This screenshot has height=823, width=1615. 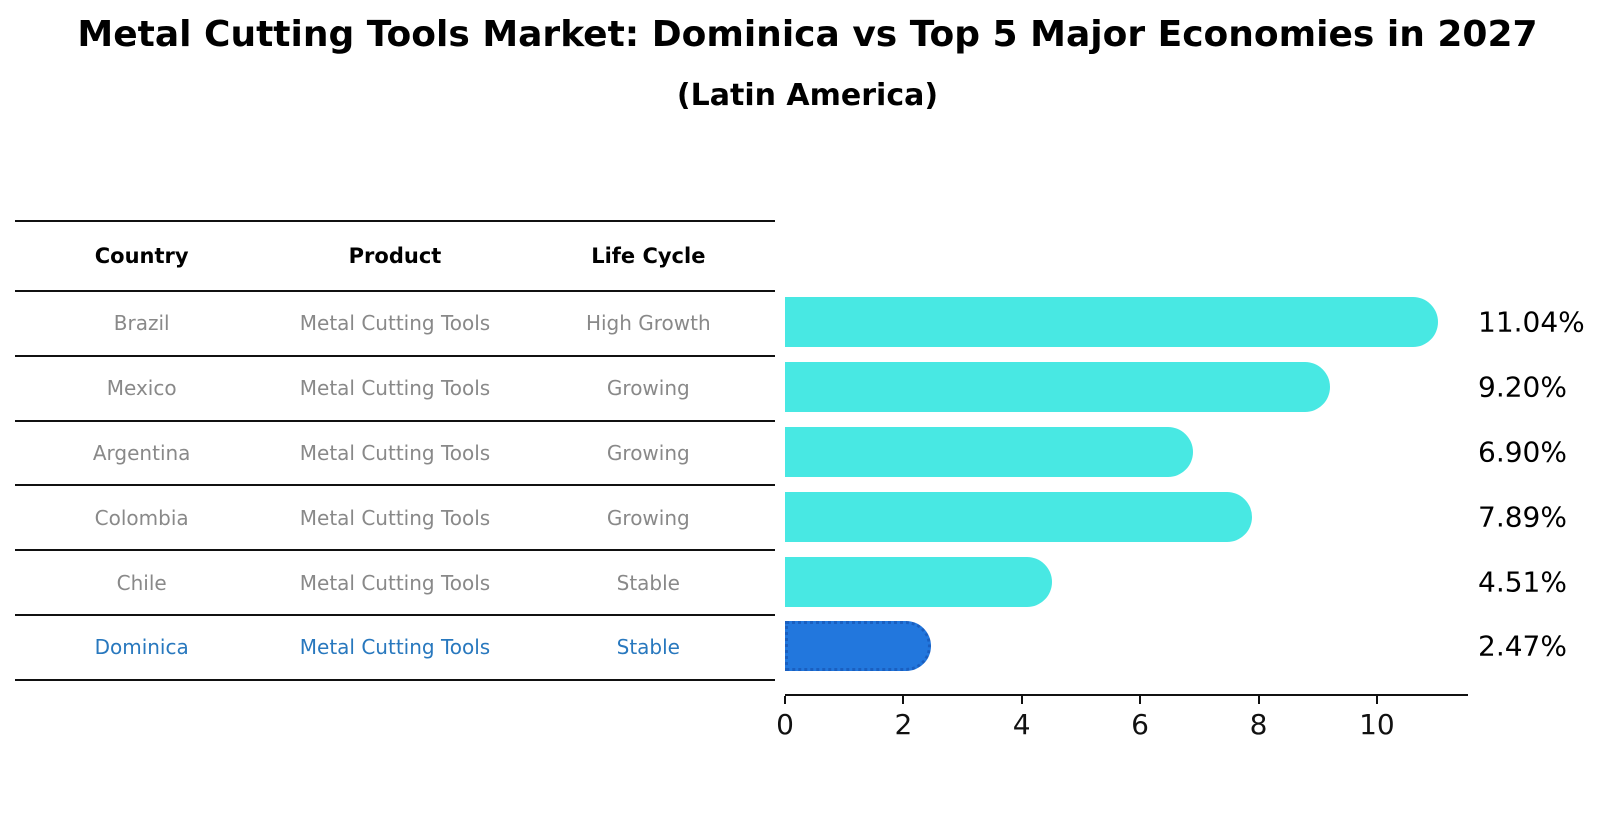 What do you see at coordinates (1021, 724) in the screenshot?
I see `x-axis-tick-label-4: 4` at bounding box center [1021, 724].